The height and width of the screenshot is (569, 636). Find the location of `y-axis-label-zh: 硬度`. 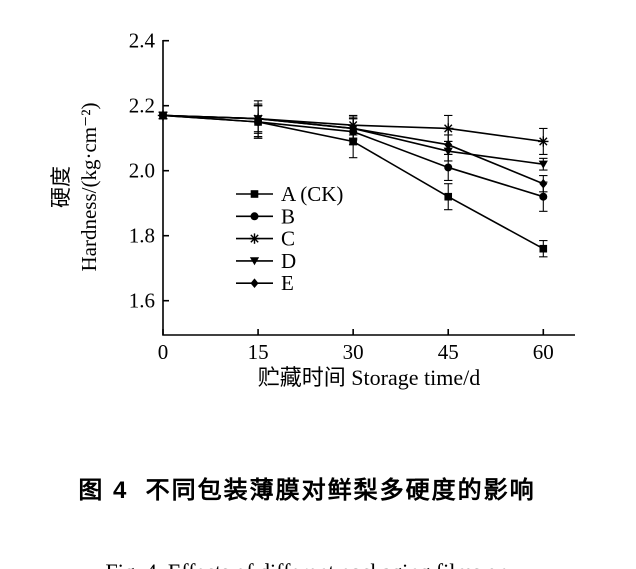

y-axis-label-zh: 硬度 is located at coordinates (61, 187).